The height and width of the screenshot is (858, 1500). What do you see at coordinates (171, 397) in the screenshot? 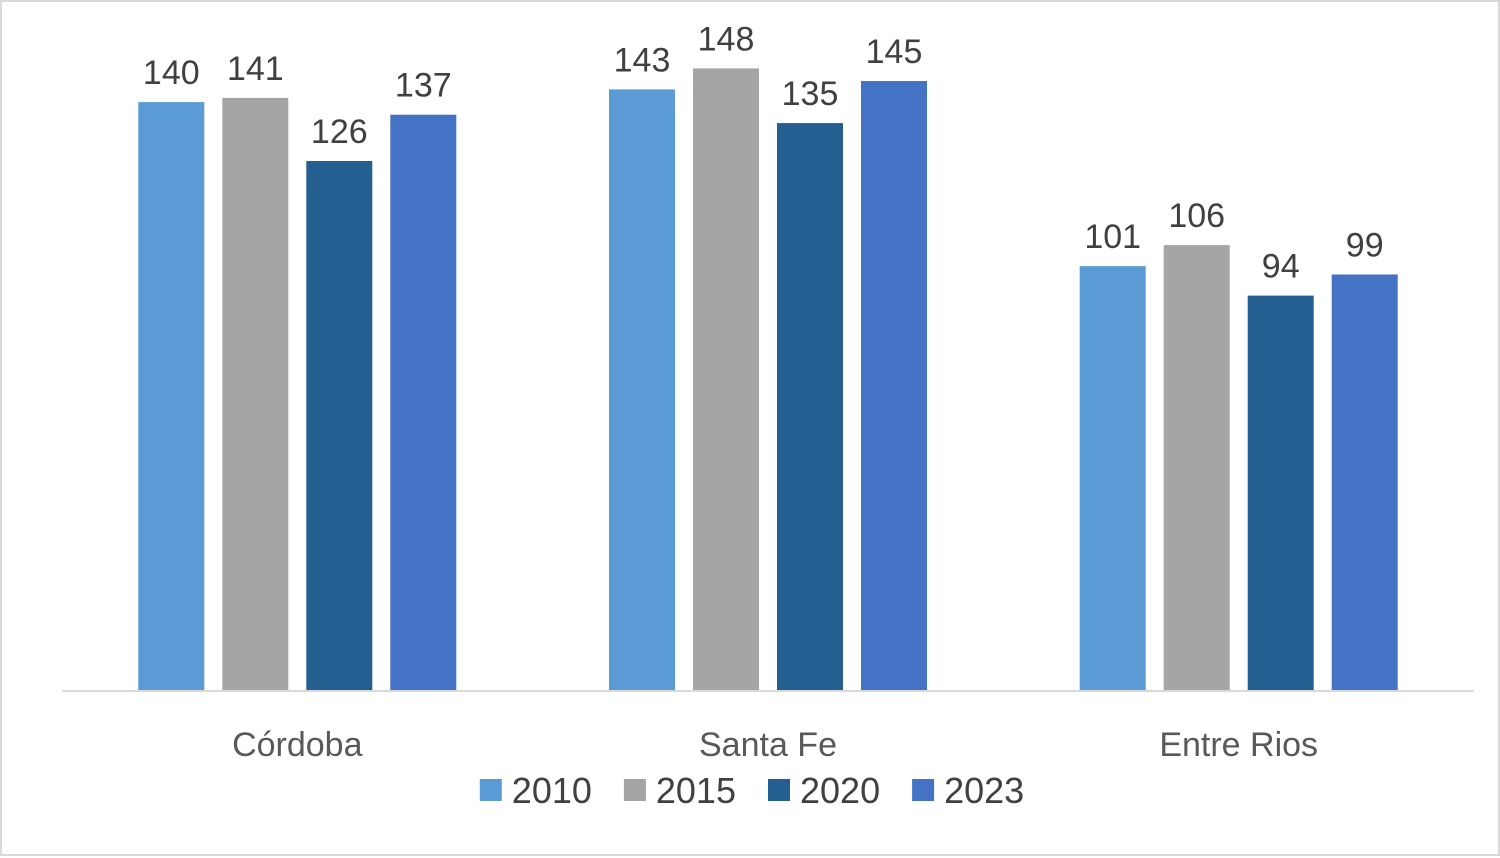
I see `bar-córdoba-2010` at bounding box center [171, 397].